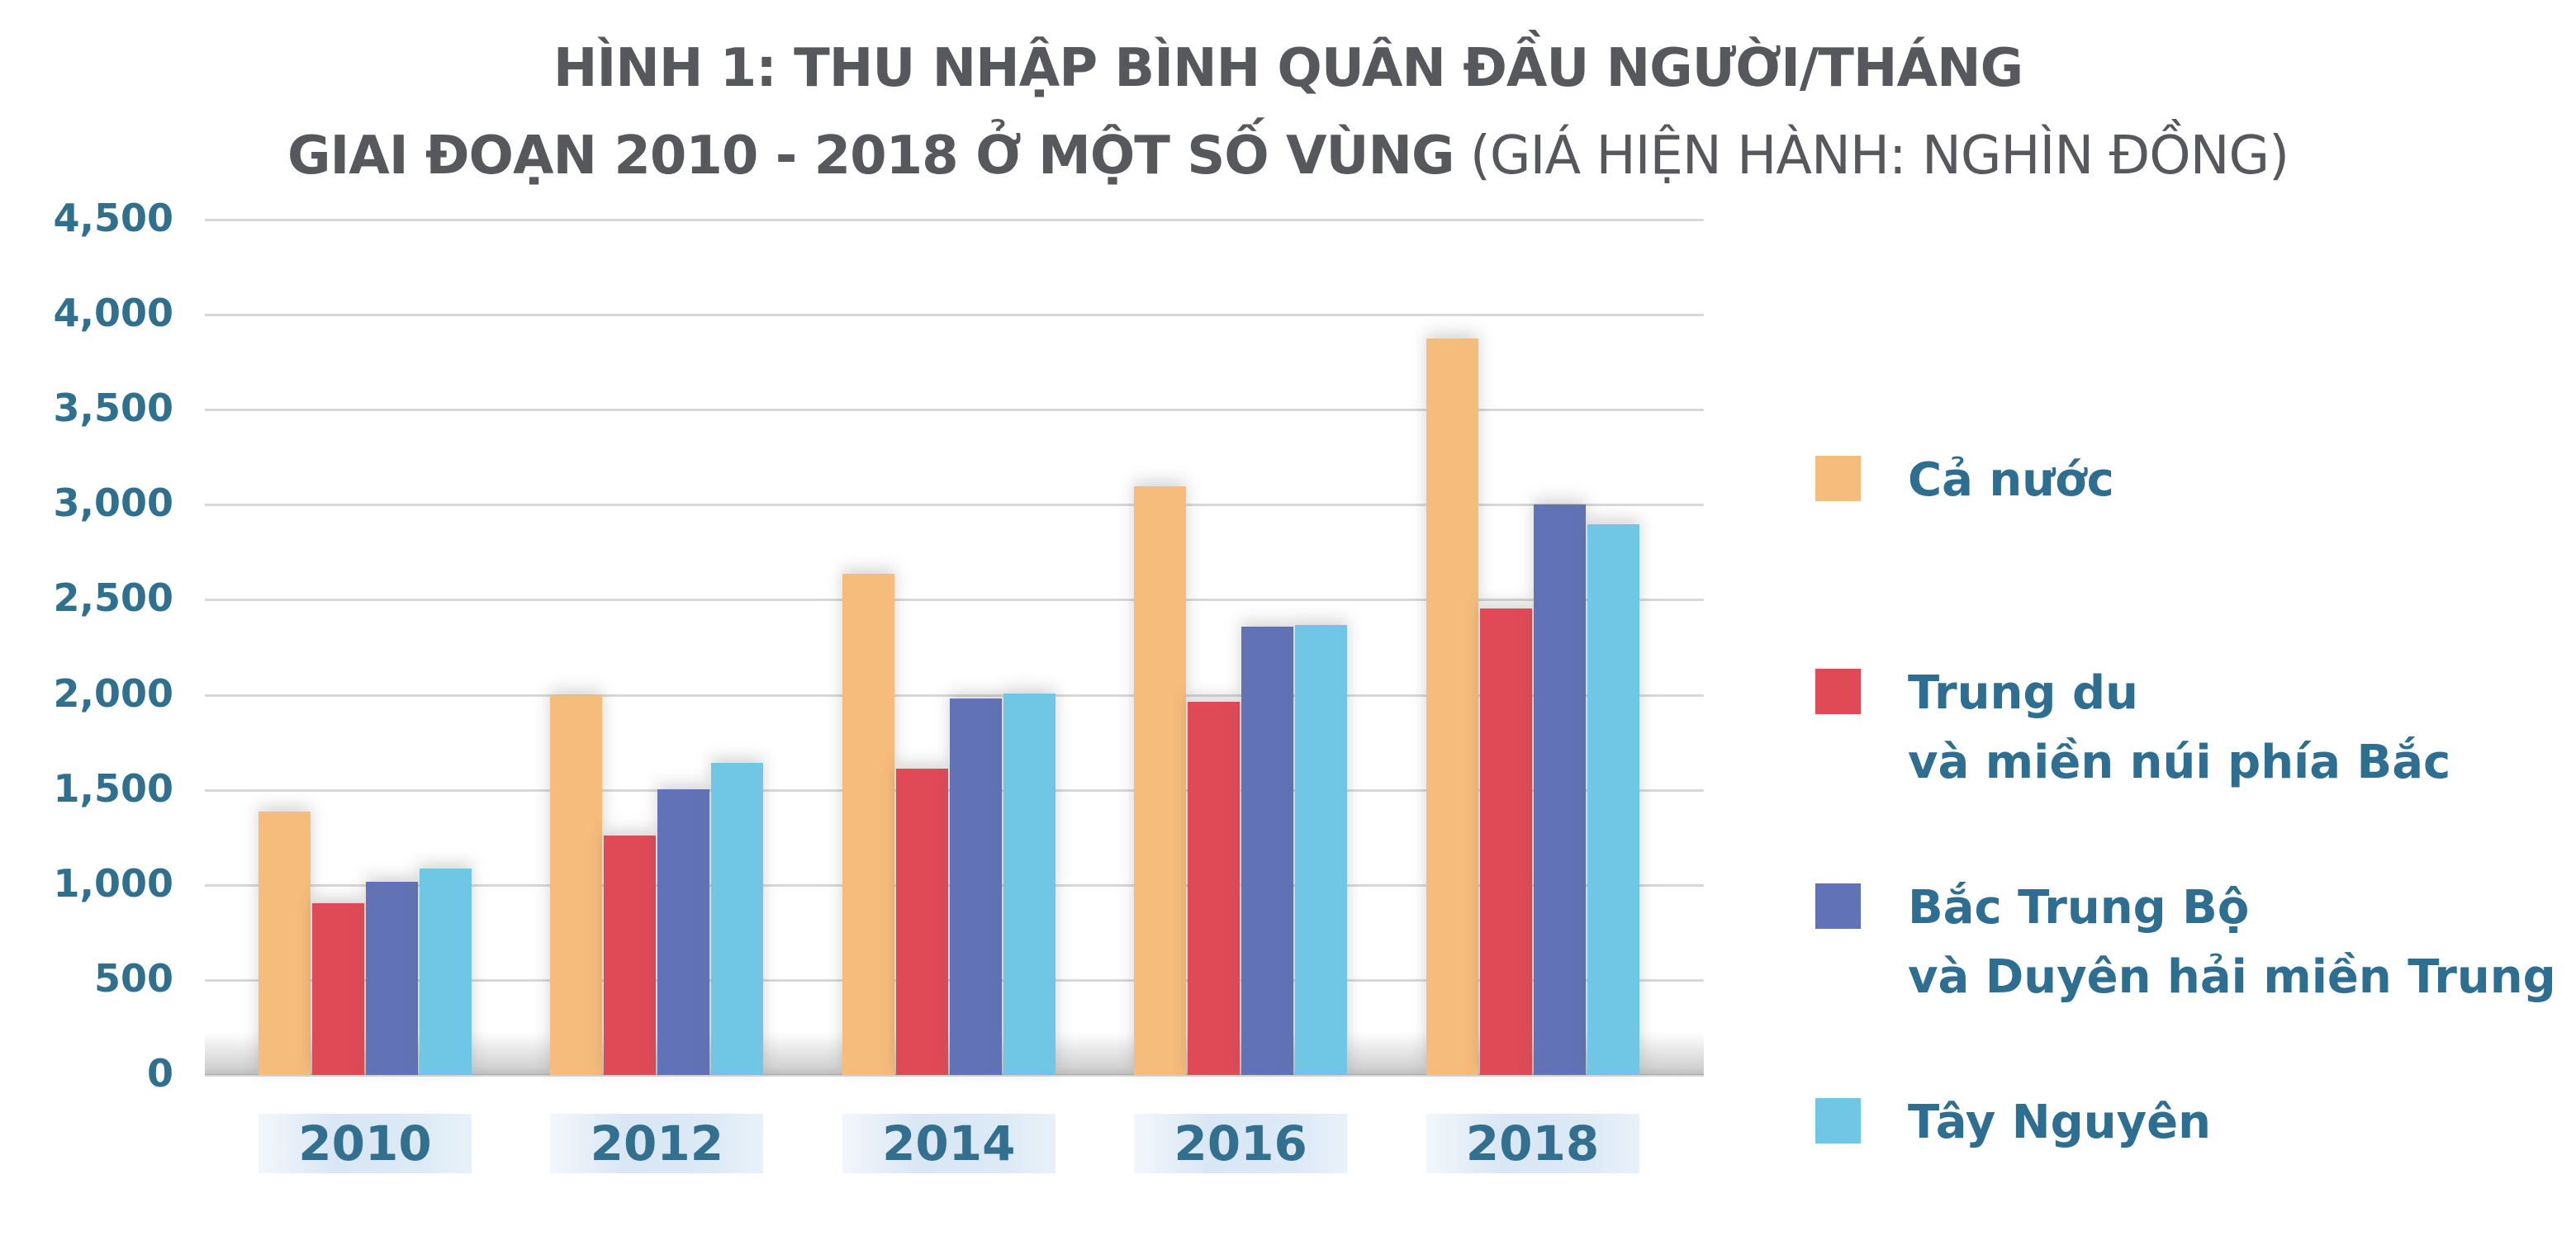 Image resolution: width=2576 pixels, height=1250 pixels. What do you see at coordinates (159, 1074) in the screenshot?
I see `y-axis-tick-label: 0` at bounding box center [159, 1074].